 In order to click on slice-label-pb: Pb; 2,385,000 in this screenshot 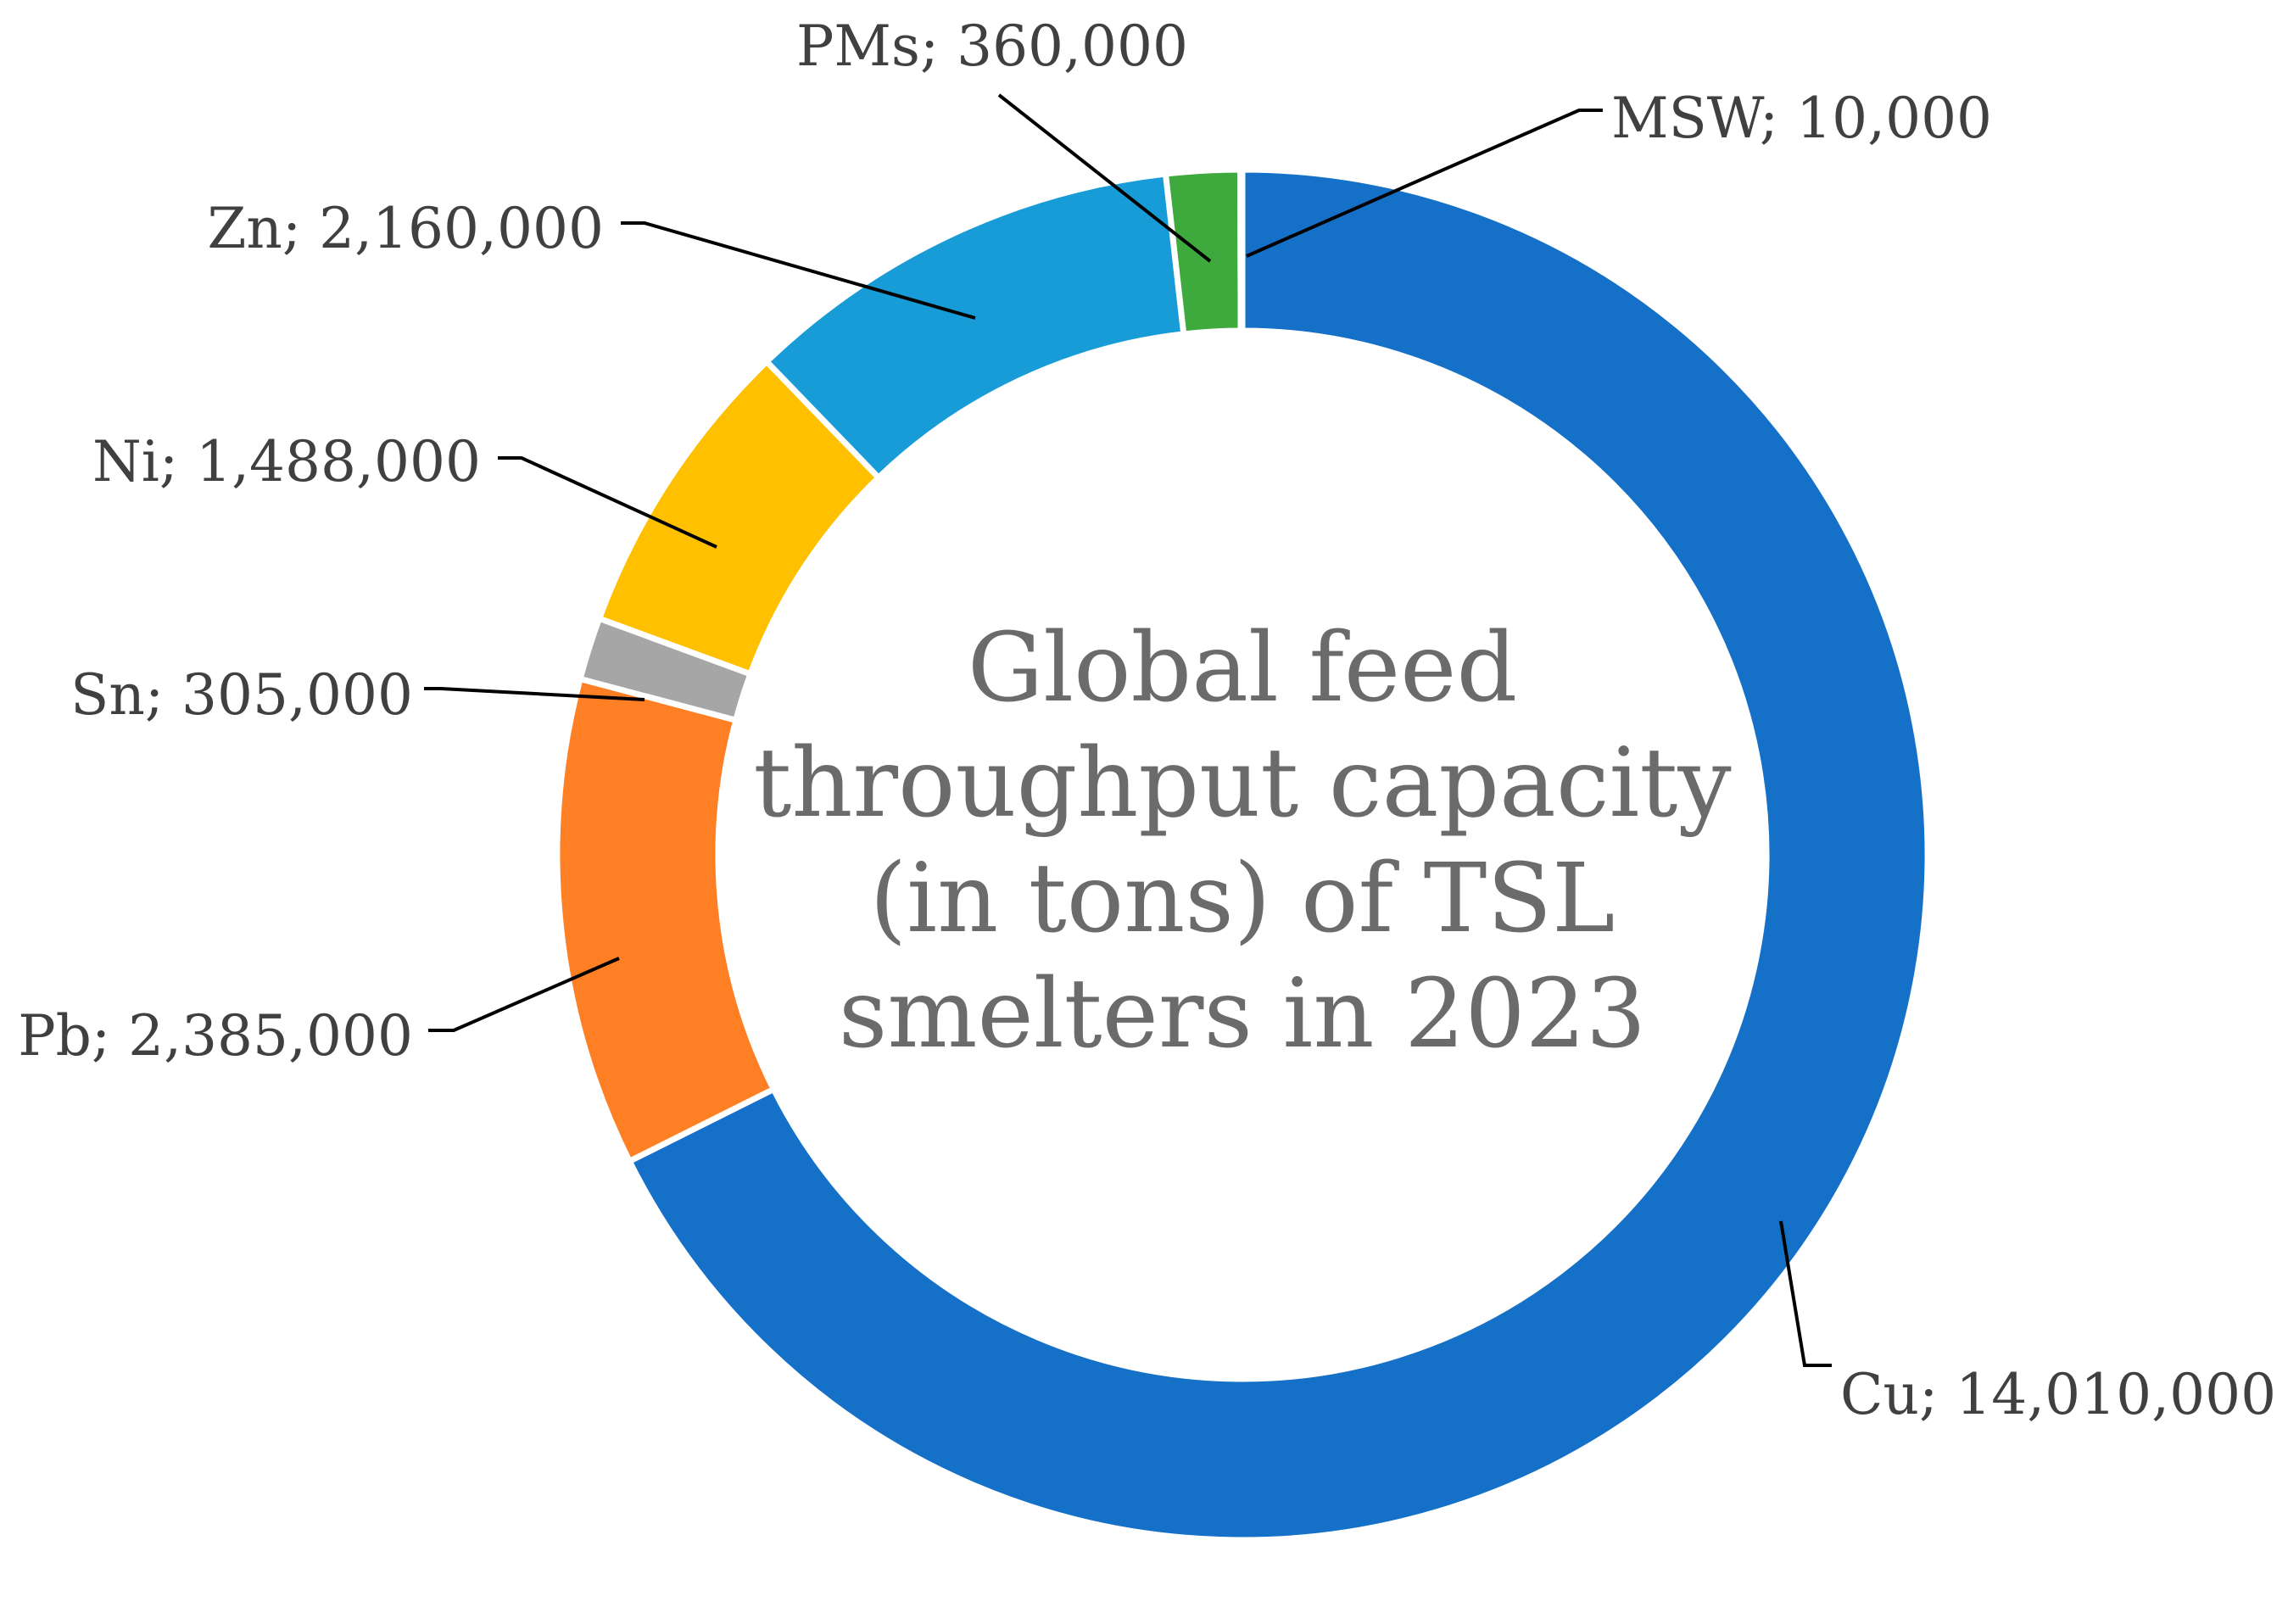, I will do `click(215, 1036)`.